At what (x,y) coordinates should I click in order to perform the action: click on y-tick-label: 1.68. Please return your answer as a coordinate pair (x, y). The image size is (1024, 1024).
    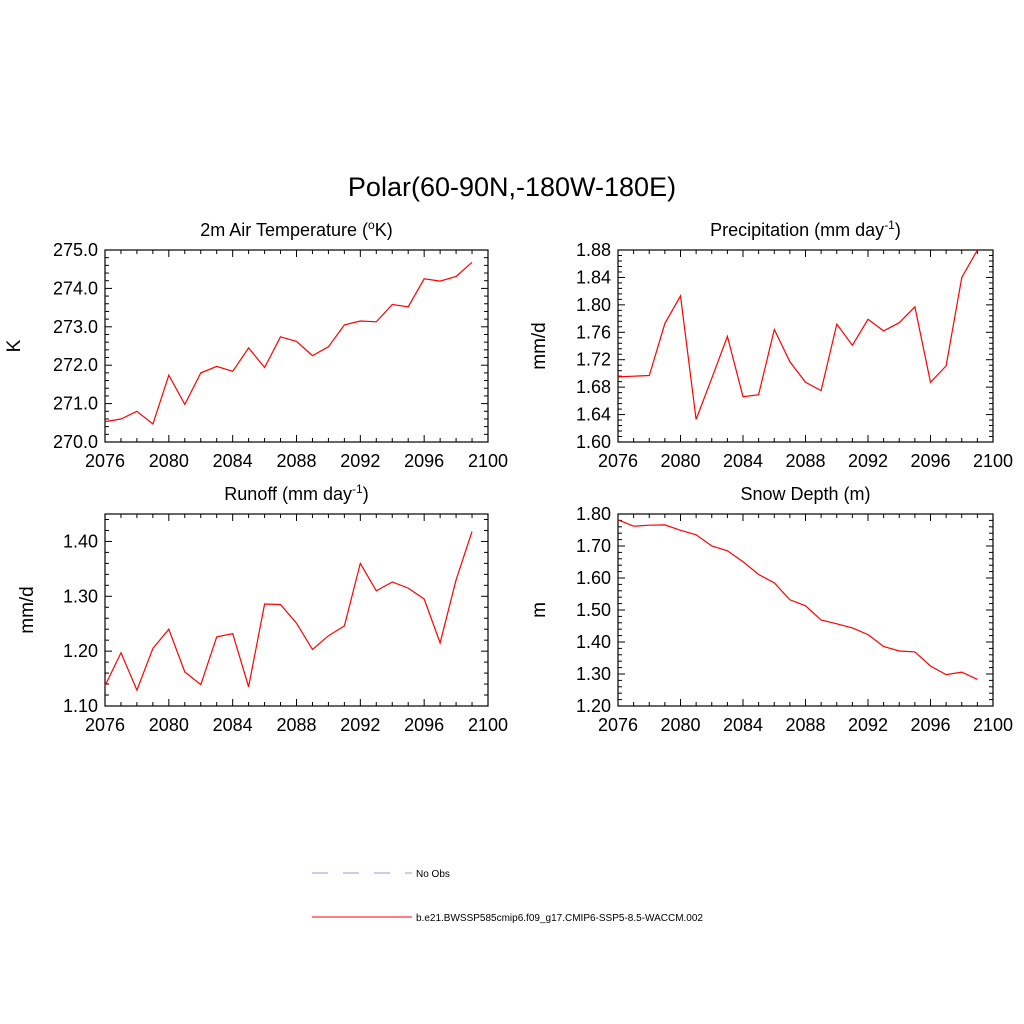
    Looking at the image, I should click on (593, 387).